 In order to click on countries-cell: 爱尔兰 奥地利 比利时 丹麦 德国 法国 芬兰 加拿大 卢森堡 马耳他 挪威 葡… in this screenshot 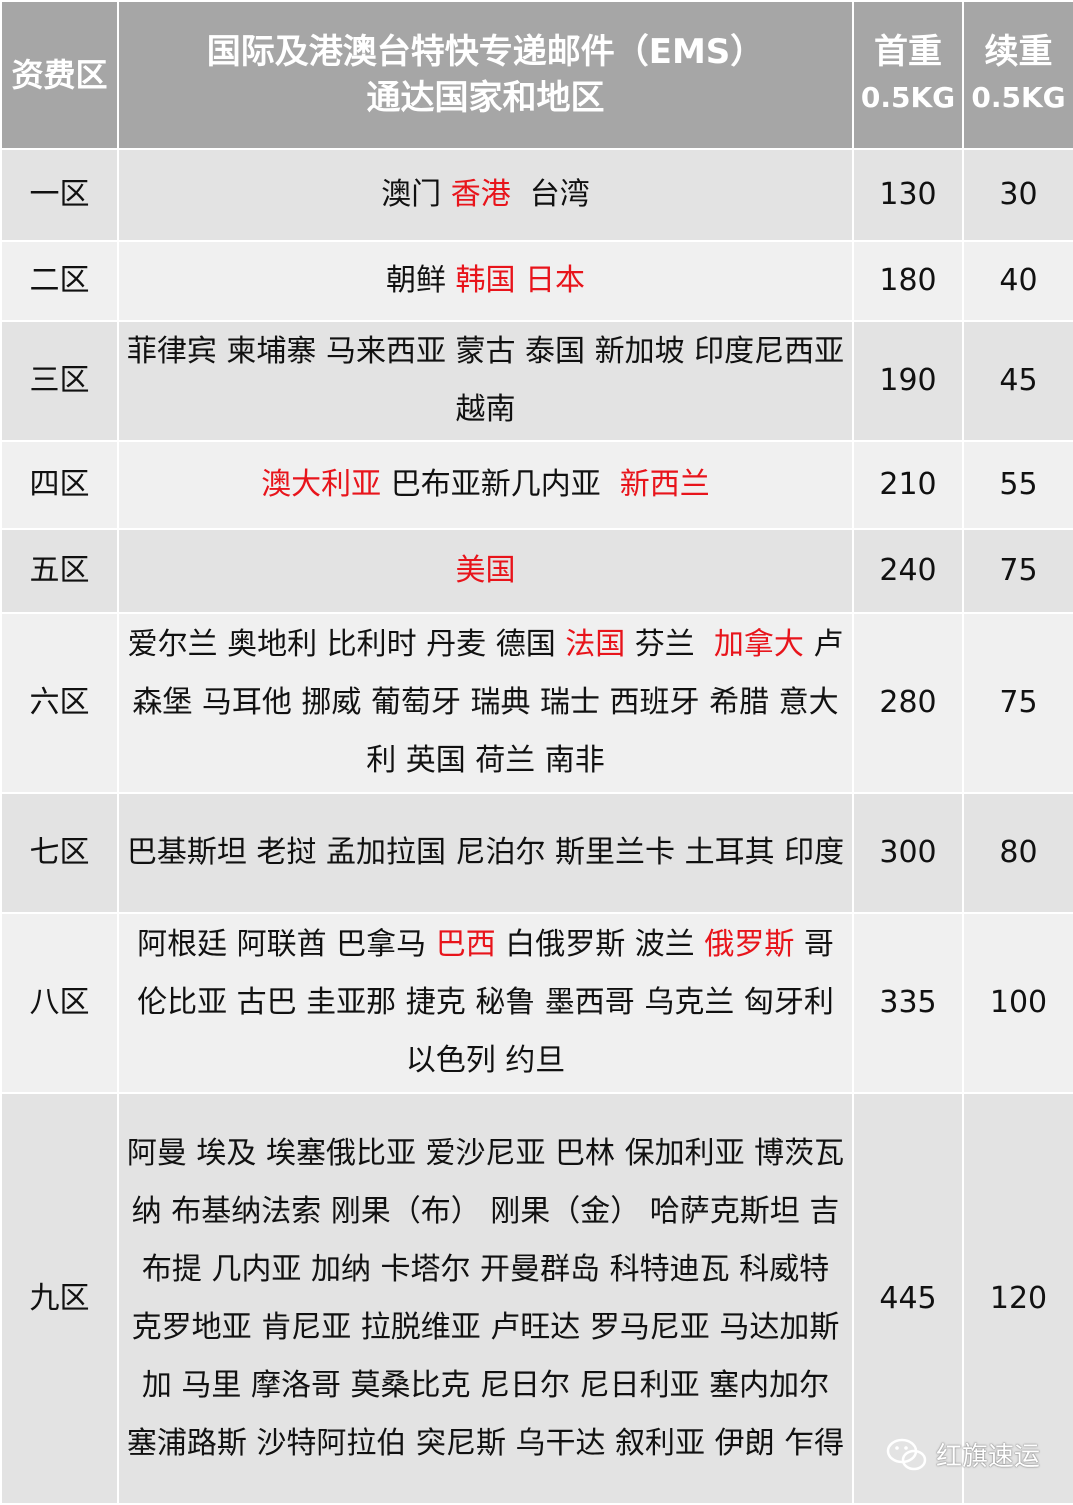, I will do `click(485, 703)`.